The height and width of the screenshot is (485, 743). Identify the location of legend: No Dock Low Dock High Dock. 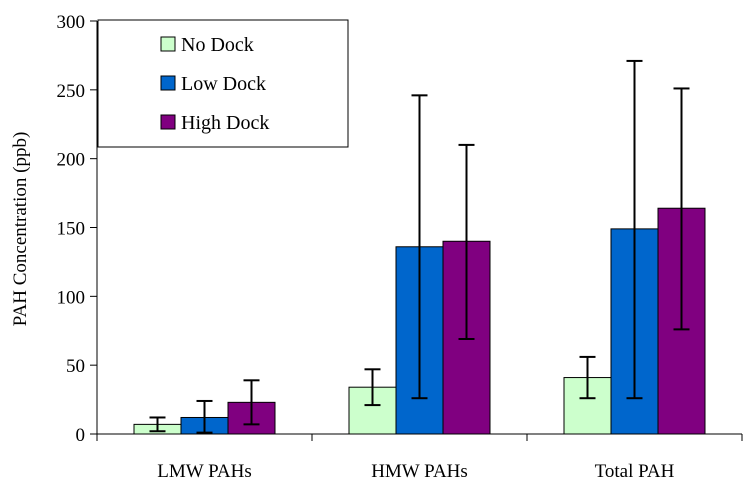
(223, 83).